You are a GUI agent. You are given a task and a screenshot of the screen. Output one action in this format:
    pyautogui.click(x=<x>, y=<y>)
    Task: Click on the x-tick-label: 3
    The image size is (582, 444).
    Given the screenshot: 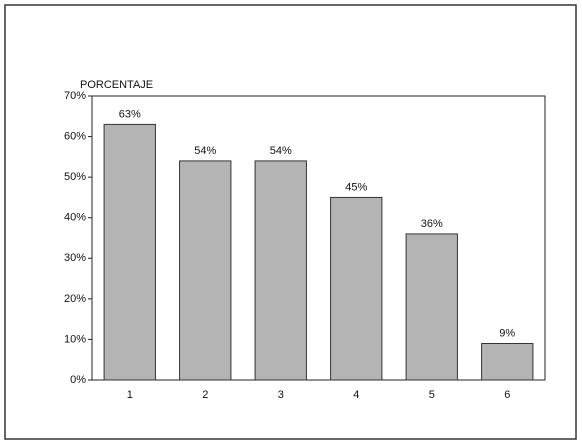 What is the action you would take?
    pyautogui.click(x=281, y=395)
    